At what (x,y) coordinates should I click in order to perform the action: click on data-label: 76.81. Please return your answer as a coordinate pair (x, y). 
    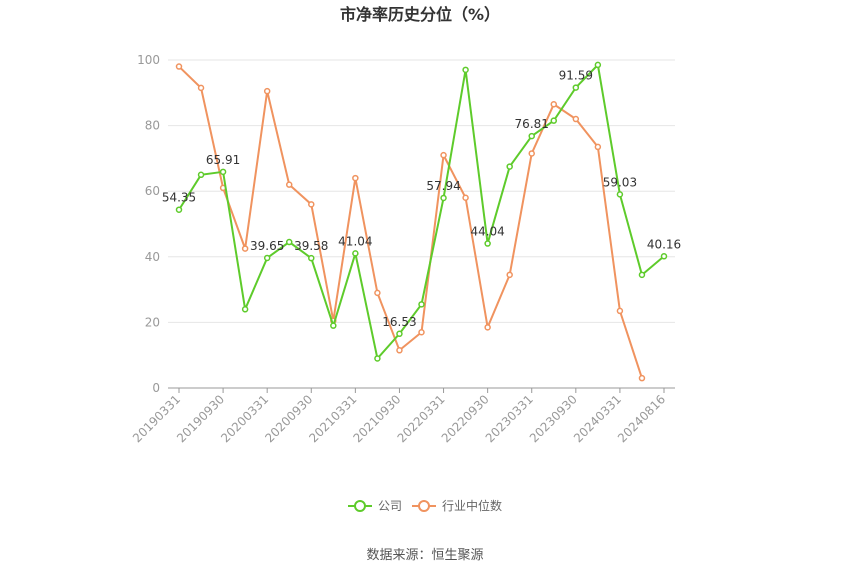
    Looking at the image, I should click on (532, 124).